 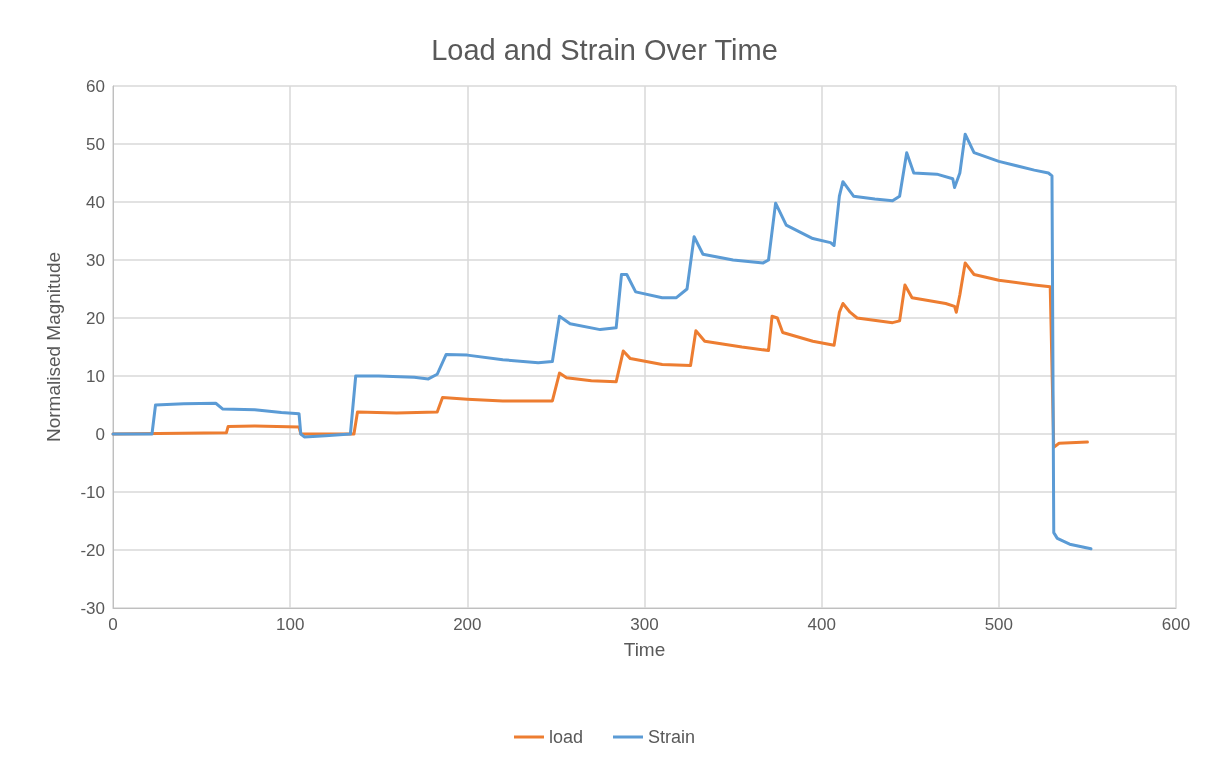 I want to click on y-tick-label: 0, so click(x=100, y=434).